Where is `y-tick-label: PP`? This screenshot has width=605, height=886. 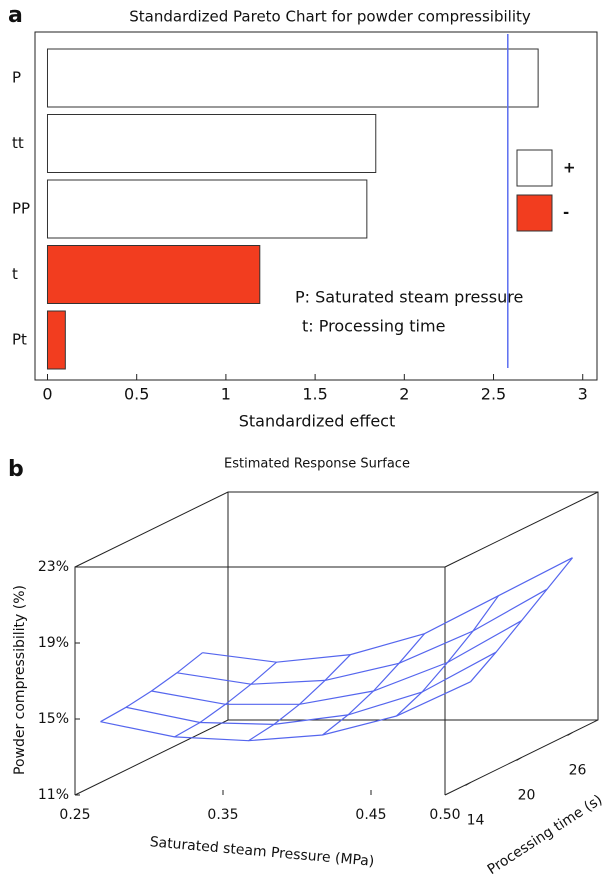
y-tick-label: PP is located at coordinates (21, 209).